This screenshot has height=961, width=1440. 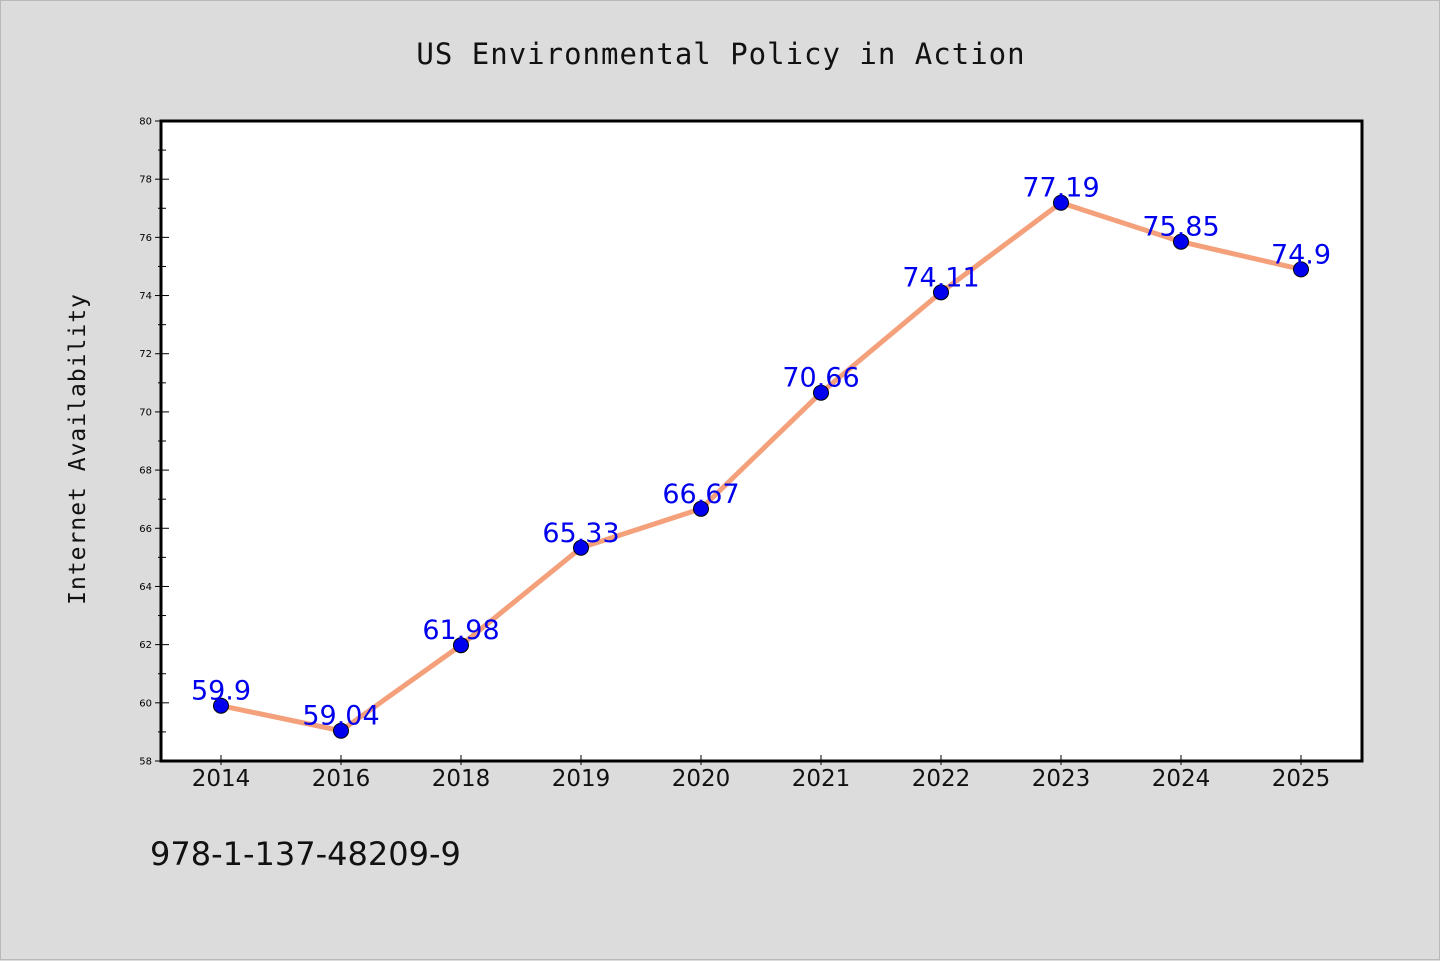 What do you see at coordinates (145, 238) in the screenshot?
I see `y-tick-label: 76` at bounding box center [145, 238].